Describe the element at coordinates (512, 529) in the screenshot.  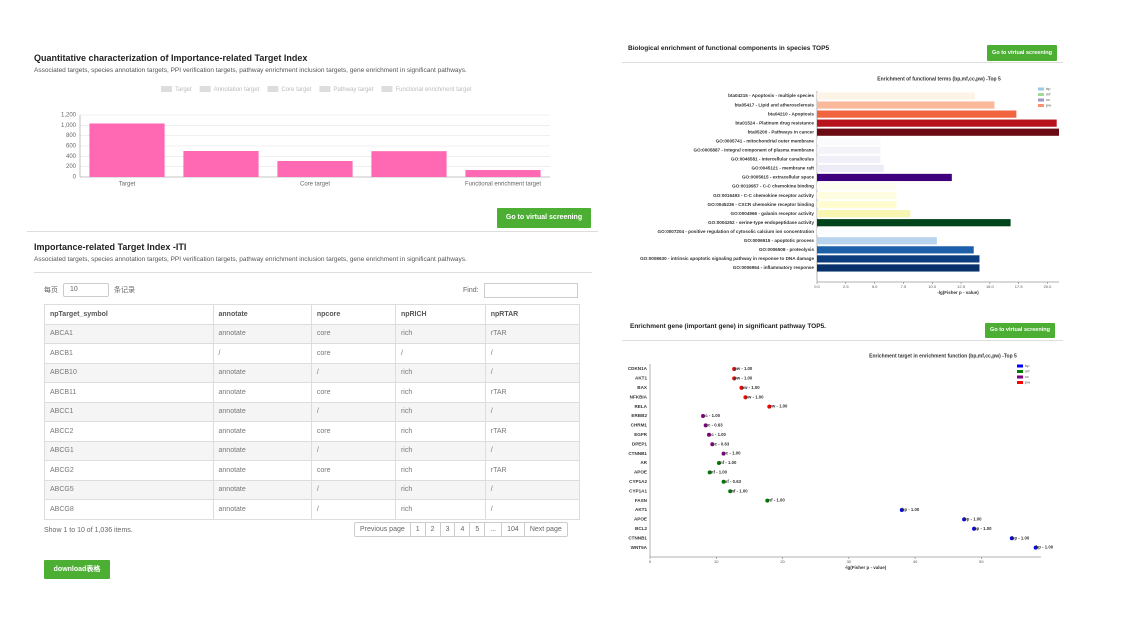
I see `page-link: 104` at that location.